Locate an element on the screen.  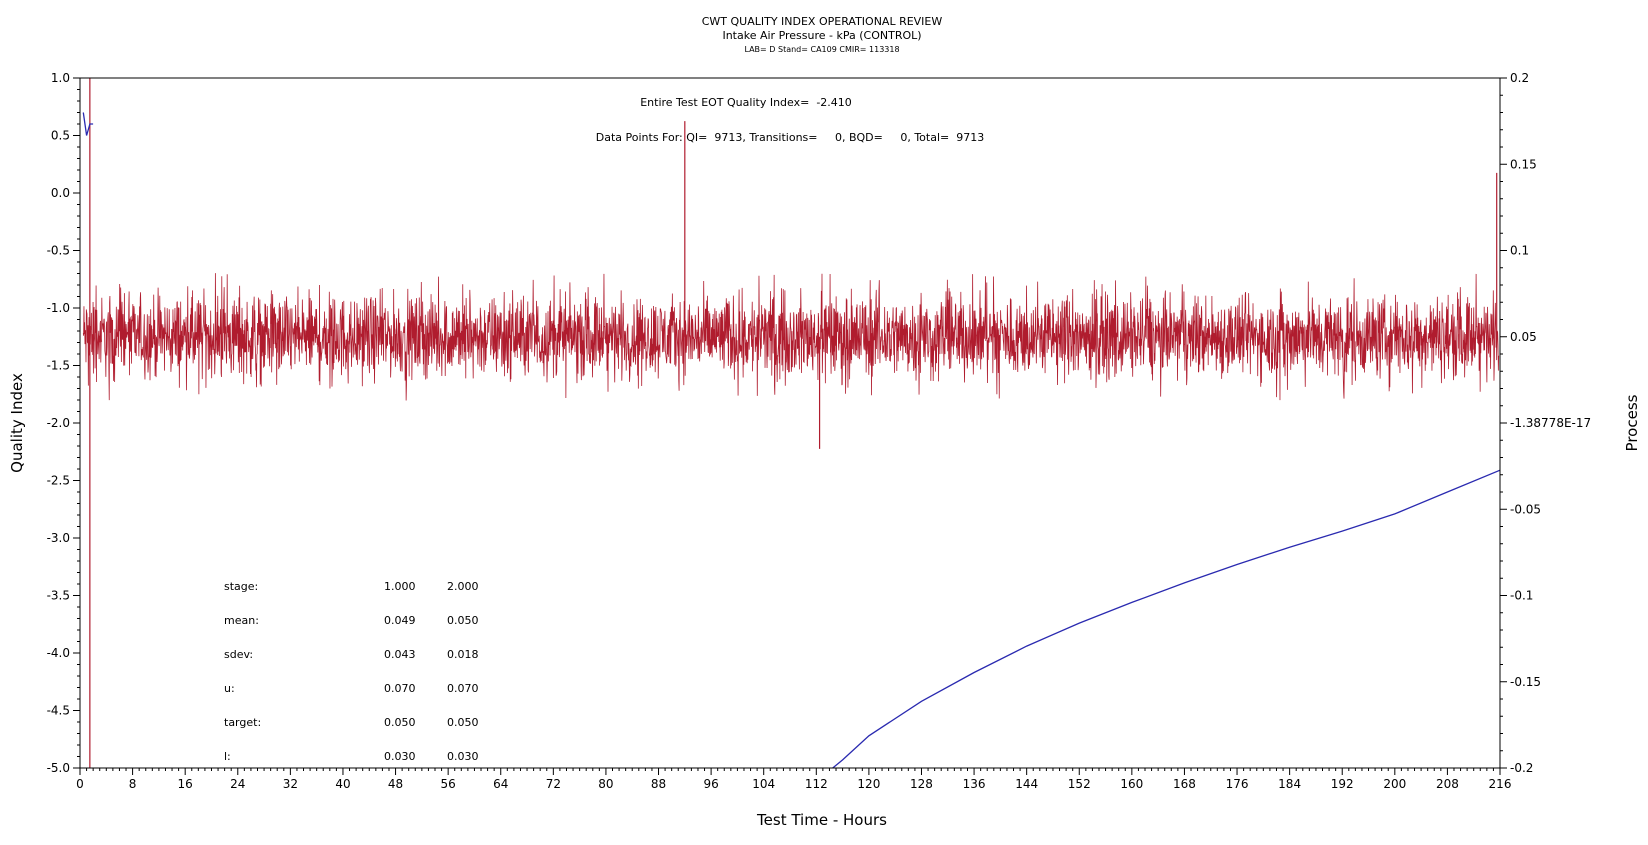
x-tick-label: 128 is located at coordinates (921, 784).